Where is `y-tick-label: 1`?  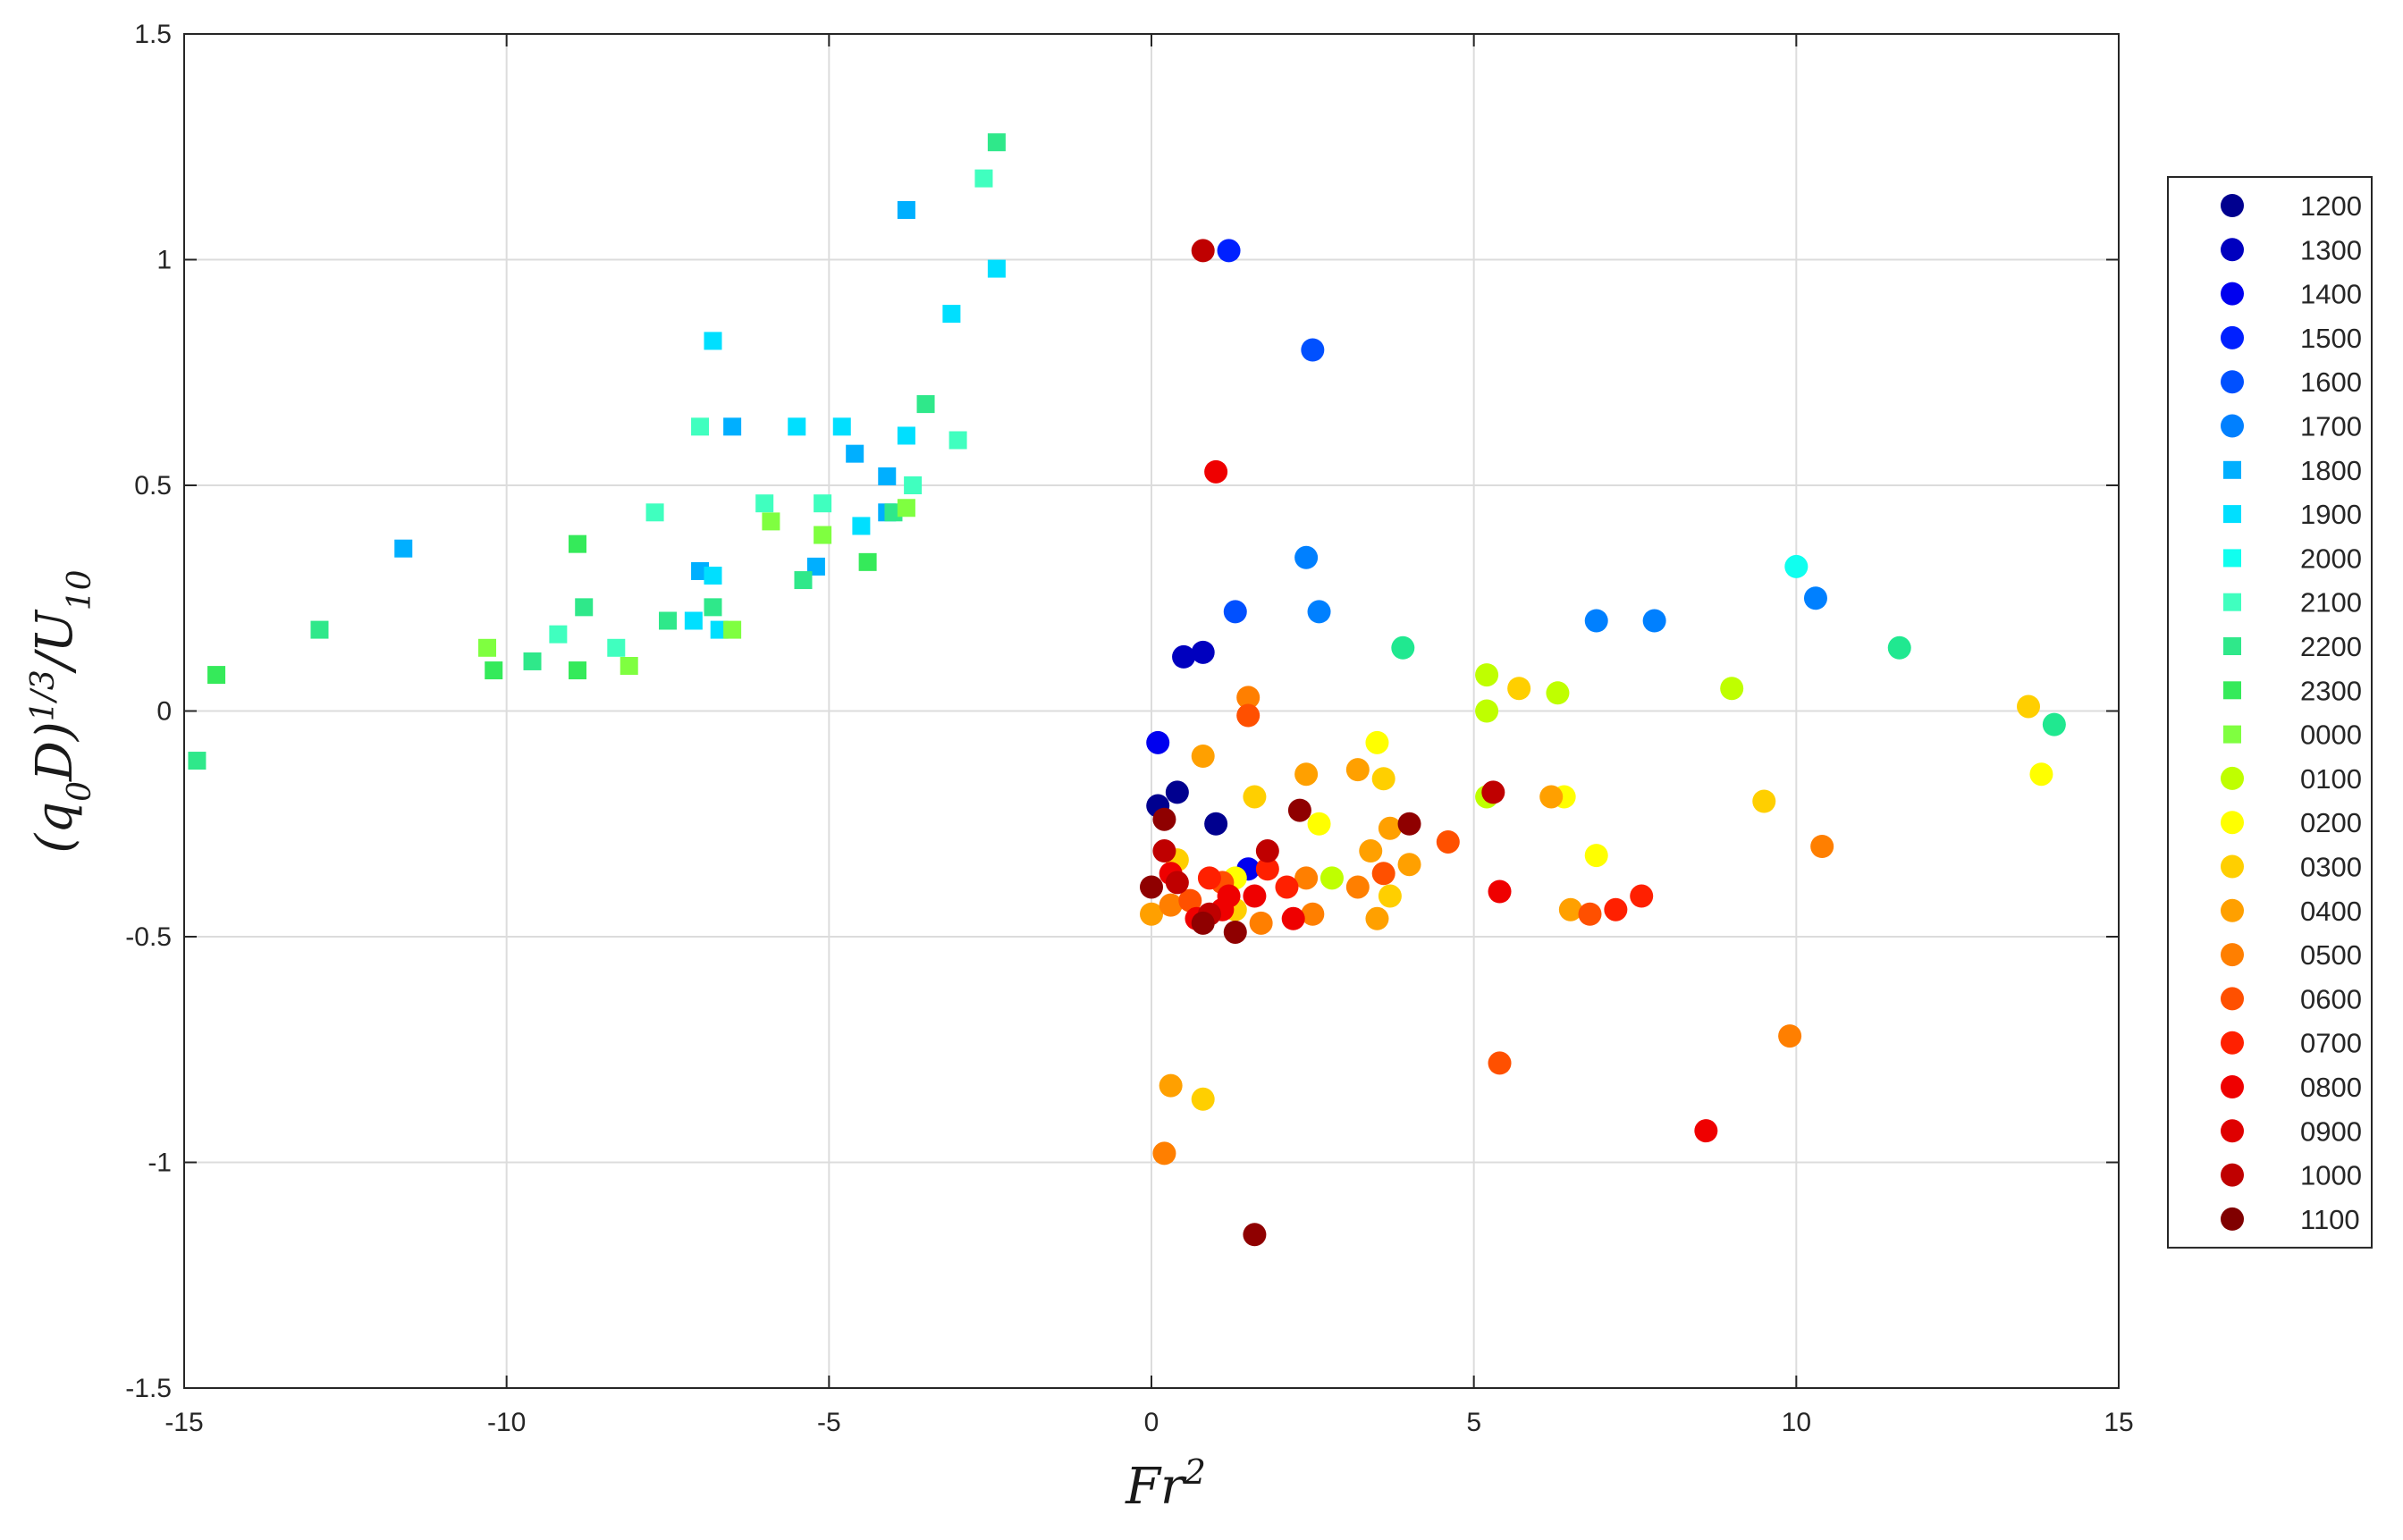 y-tick-label: 1 is located at coordinates (164, 260).